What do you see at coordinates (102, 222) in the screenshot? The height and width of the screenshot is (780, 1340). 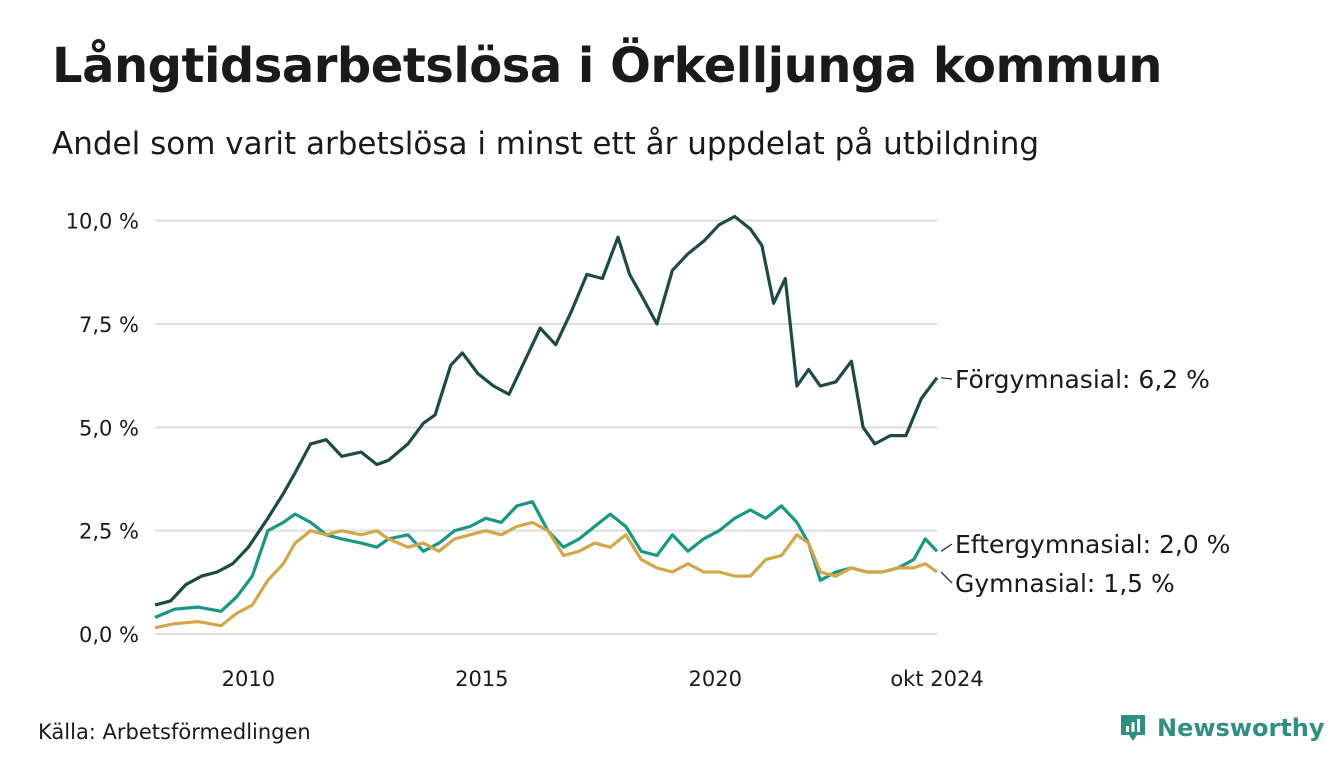 I see `y-tick-label: 10,0 %` at bounding box center [102, 222].